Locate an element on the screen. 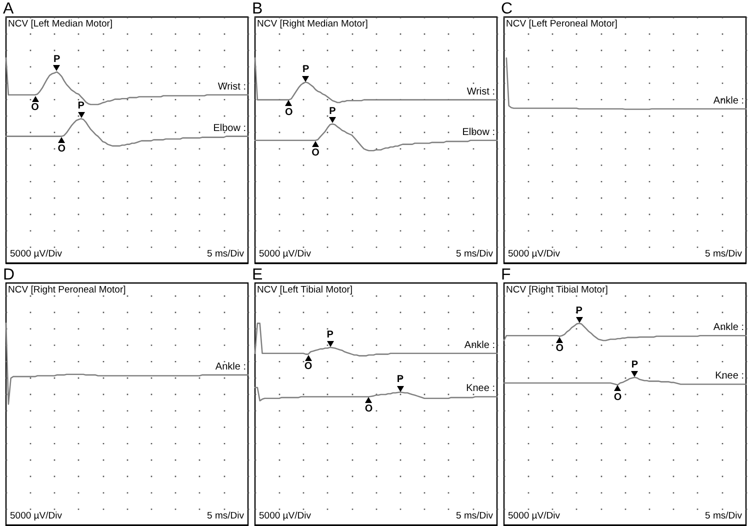  chart-title: F is located at coordinates (506, 275).